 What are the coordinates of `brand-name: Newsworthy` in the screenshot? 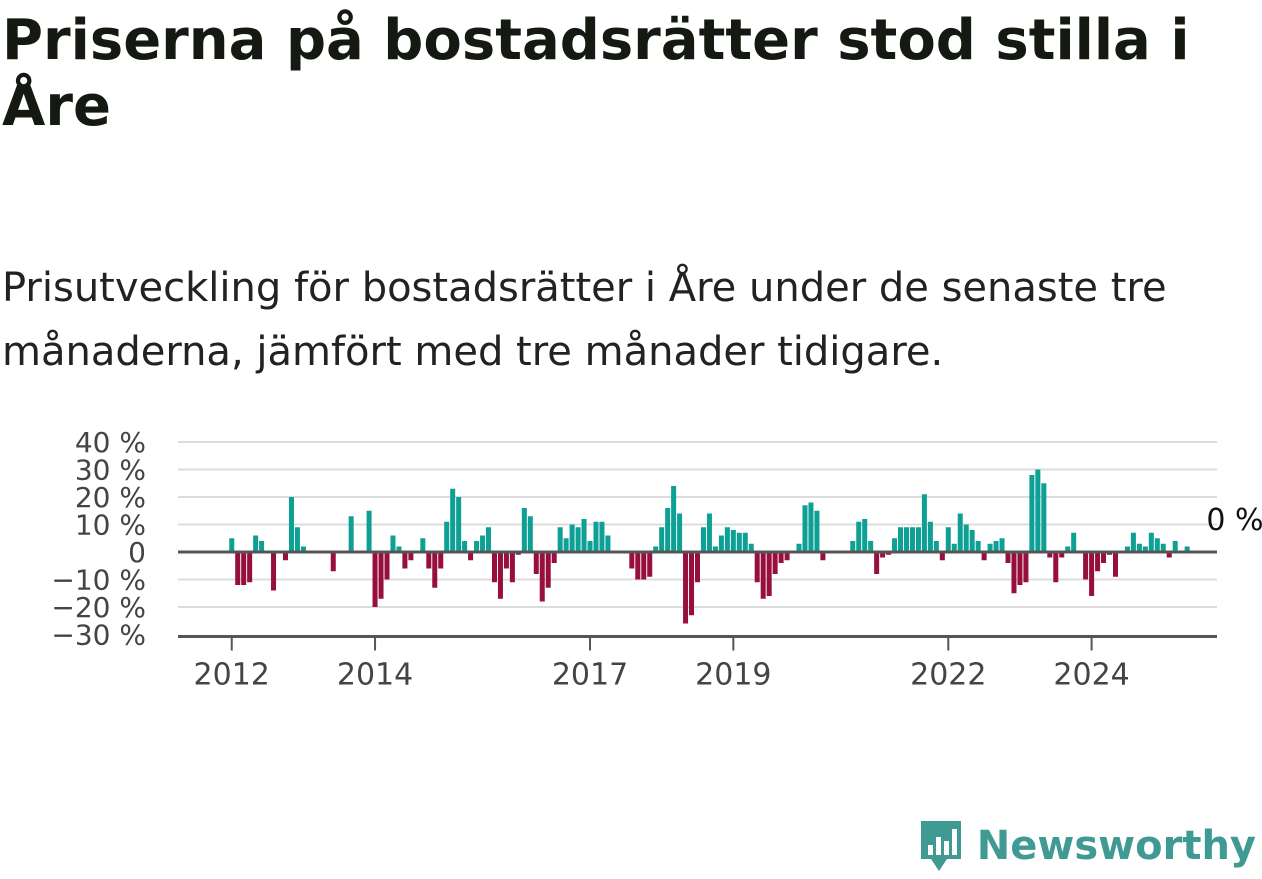 It's located at (1116, 846).